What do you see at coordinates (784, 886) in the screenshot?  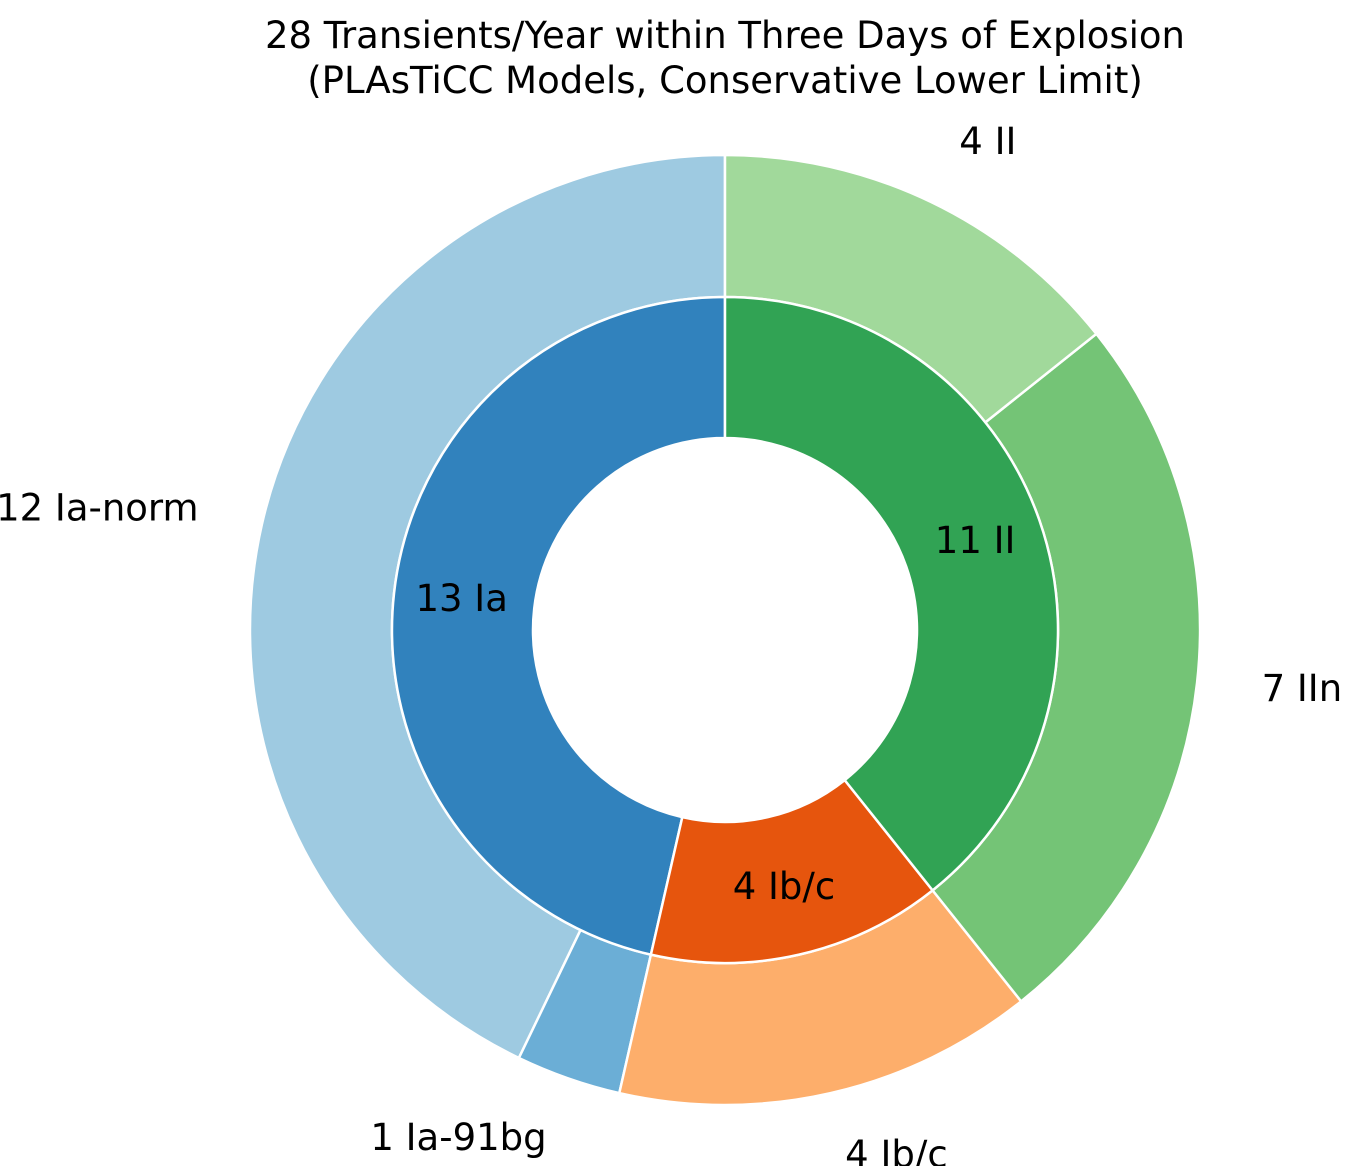 I see `inner-label-1: 4 Ib/c` at bounding box center [784, 886].